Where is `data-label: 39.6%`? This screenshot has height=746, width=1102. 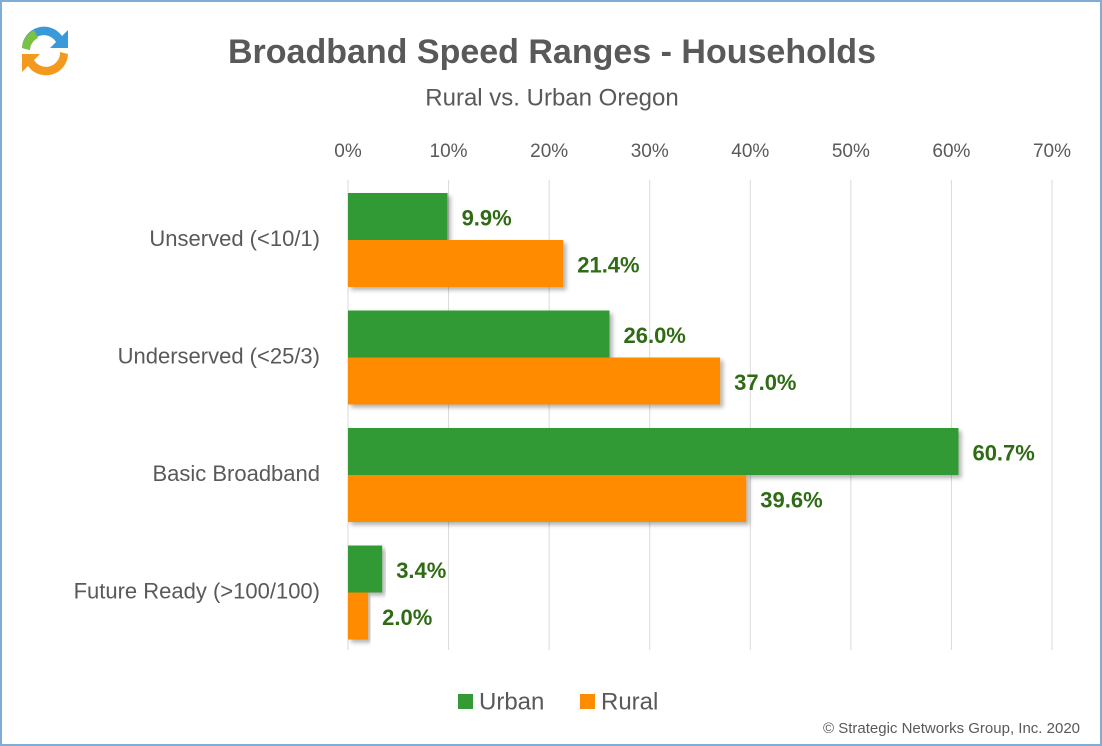
data-label: 39.6% is located at coordinates (791, 499).